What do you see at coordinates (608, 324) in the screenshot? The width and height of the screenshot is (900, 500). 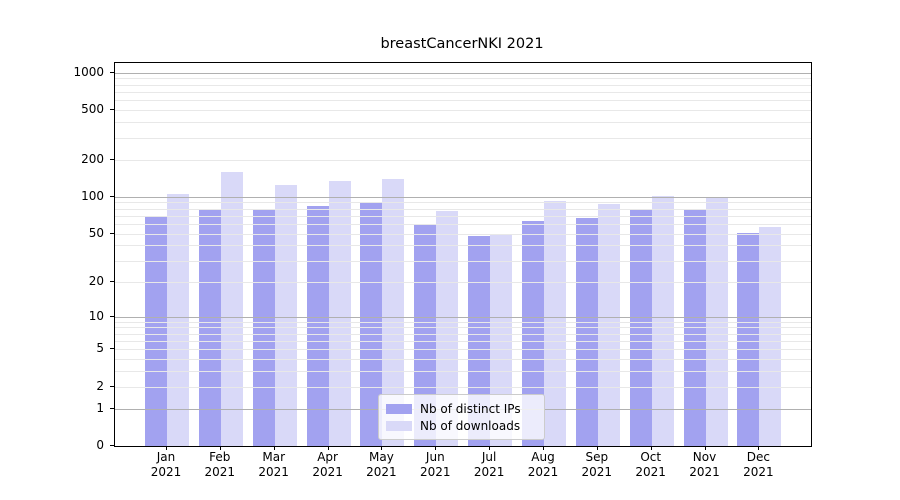 I see `bar-sep-downloads` at bounding box center [608, 324].